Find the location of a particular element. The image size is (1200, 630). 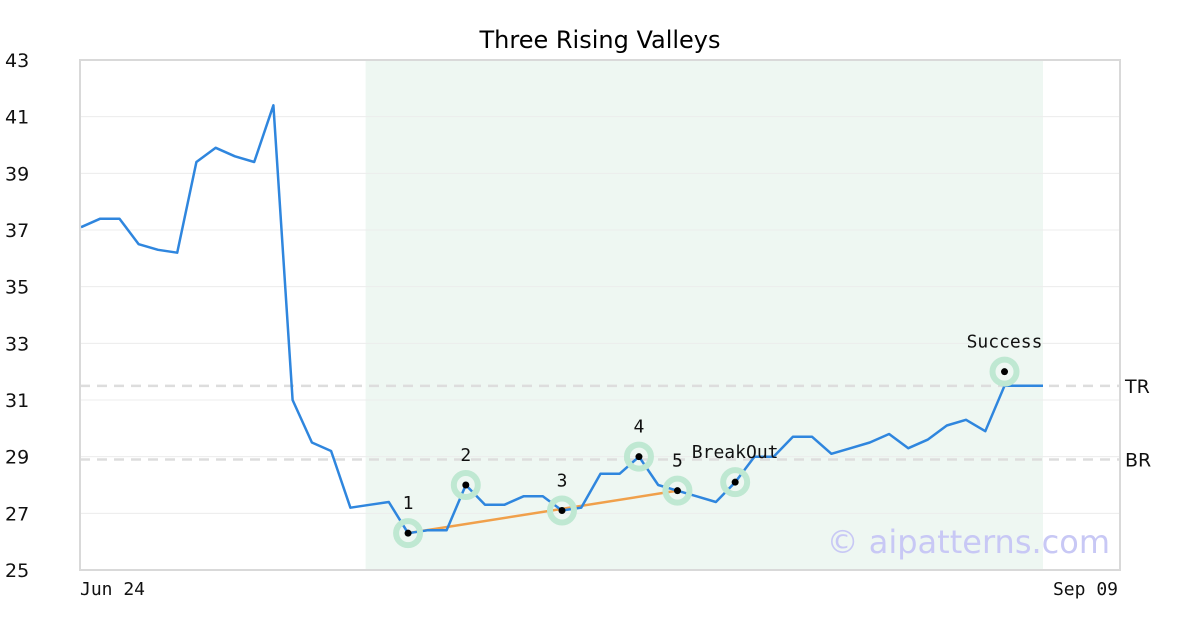

chart-title: Three Rising Valleys is located at coordinates (599, 40).